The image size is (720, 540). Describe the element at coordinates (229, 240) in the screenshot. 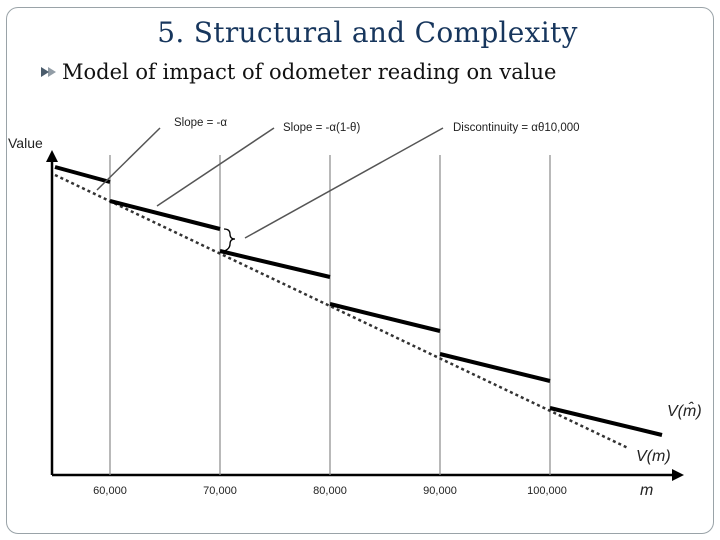

I see `discontinuity-brace` at that location.